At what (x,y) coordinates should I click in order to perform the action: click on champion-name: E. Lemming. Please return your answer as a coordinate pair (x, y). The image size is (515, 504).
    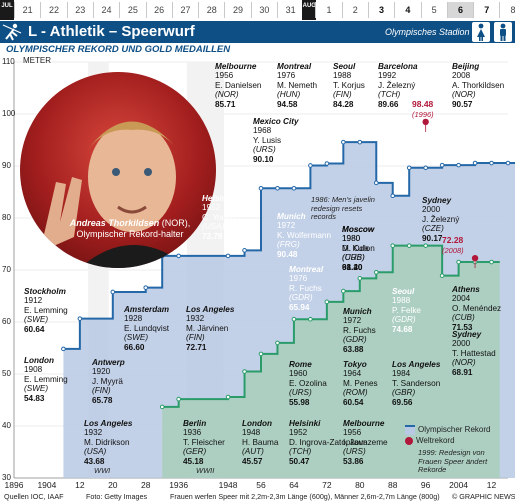
    Looking at the image, I should click on (46, 379).